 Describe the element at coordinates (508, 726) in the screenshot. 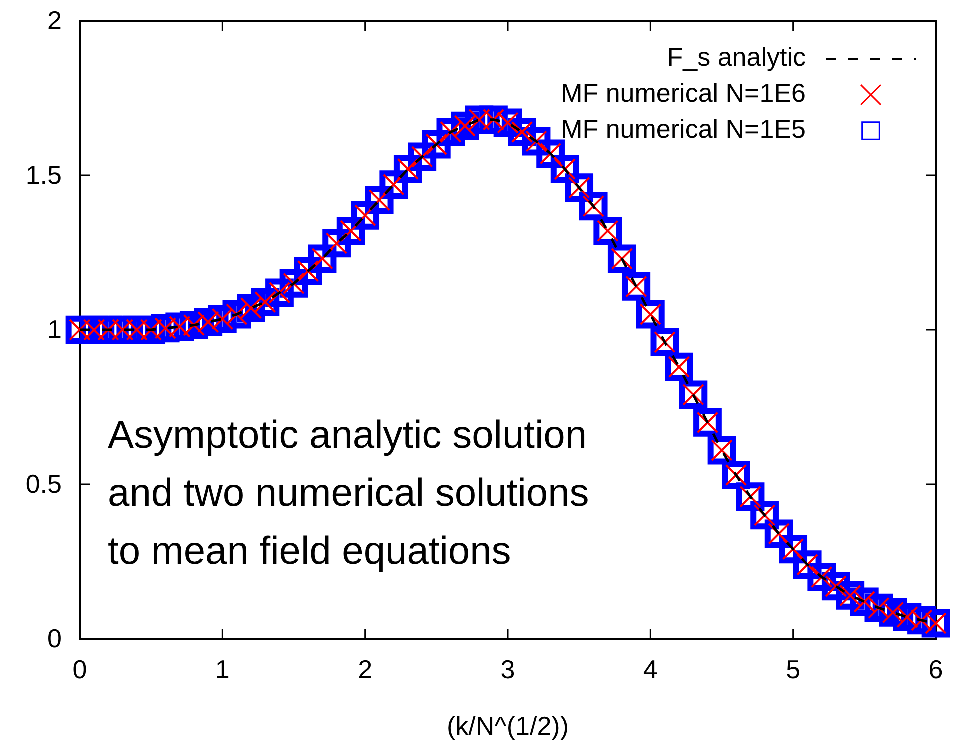

I see `x-axis-title: (k/N^(1/2))` at that location.